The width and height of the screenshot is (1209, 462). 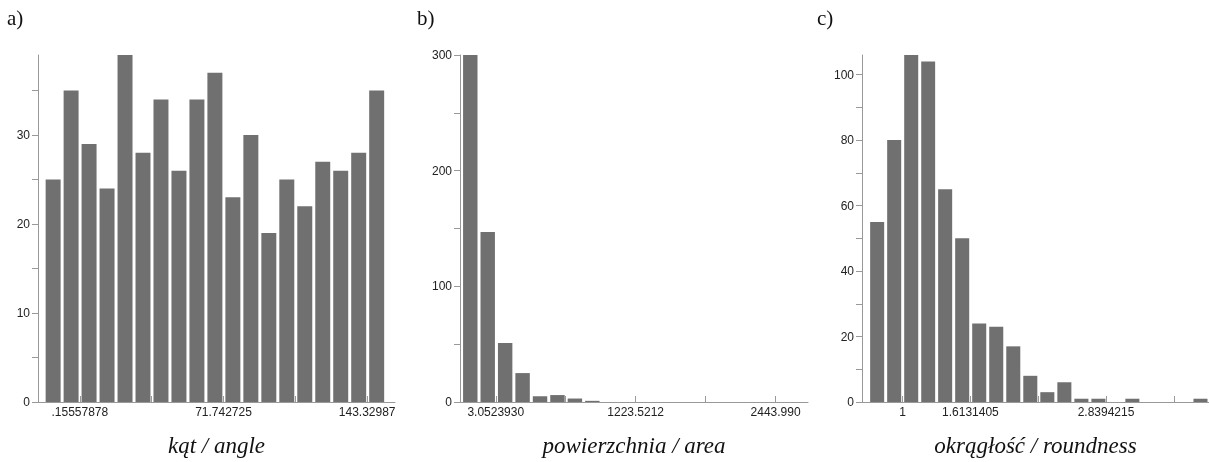 What do you see at coordinates (224, 412) in the screenshot?
I see `x-tick-label: 71.742725` at bounding box center [224, 412].